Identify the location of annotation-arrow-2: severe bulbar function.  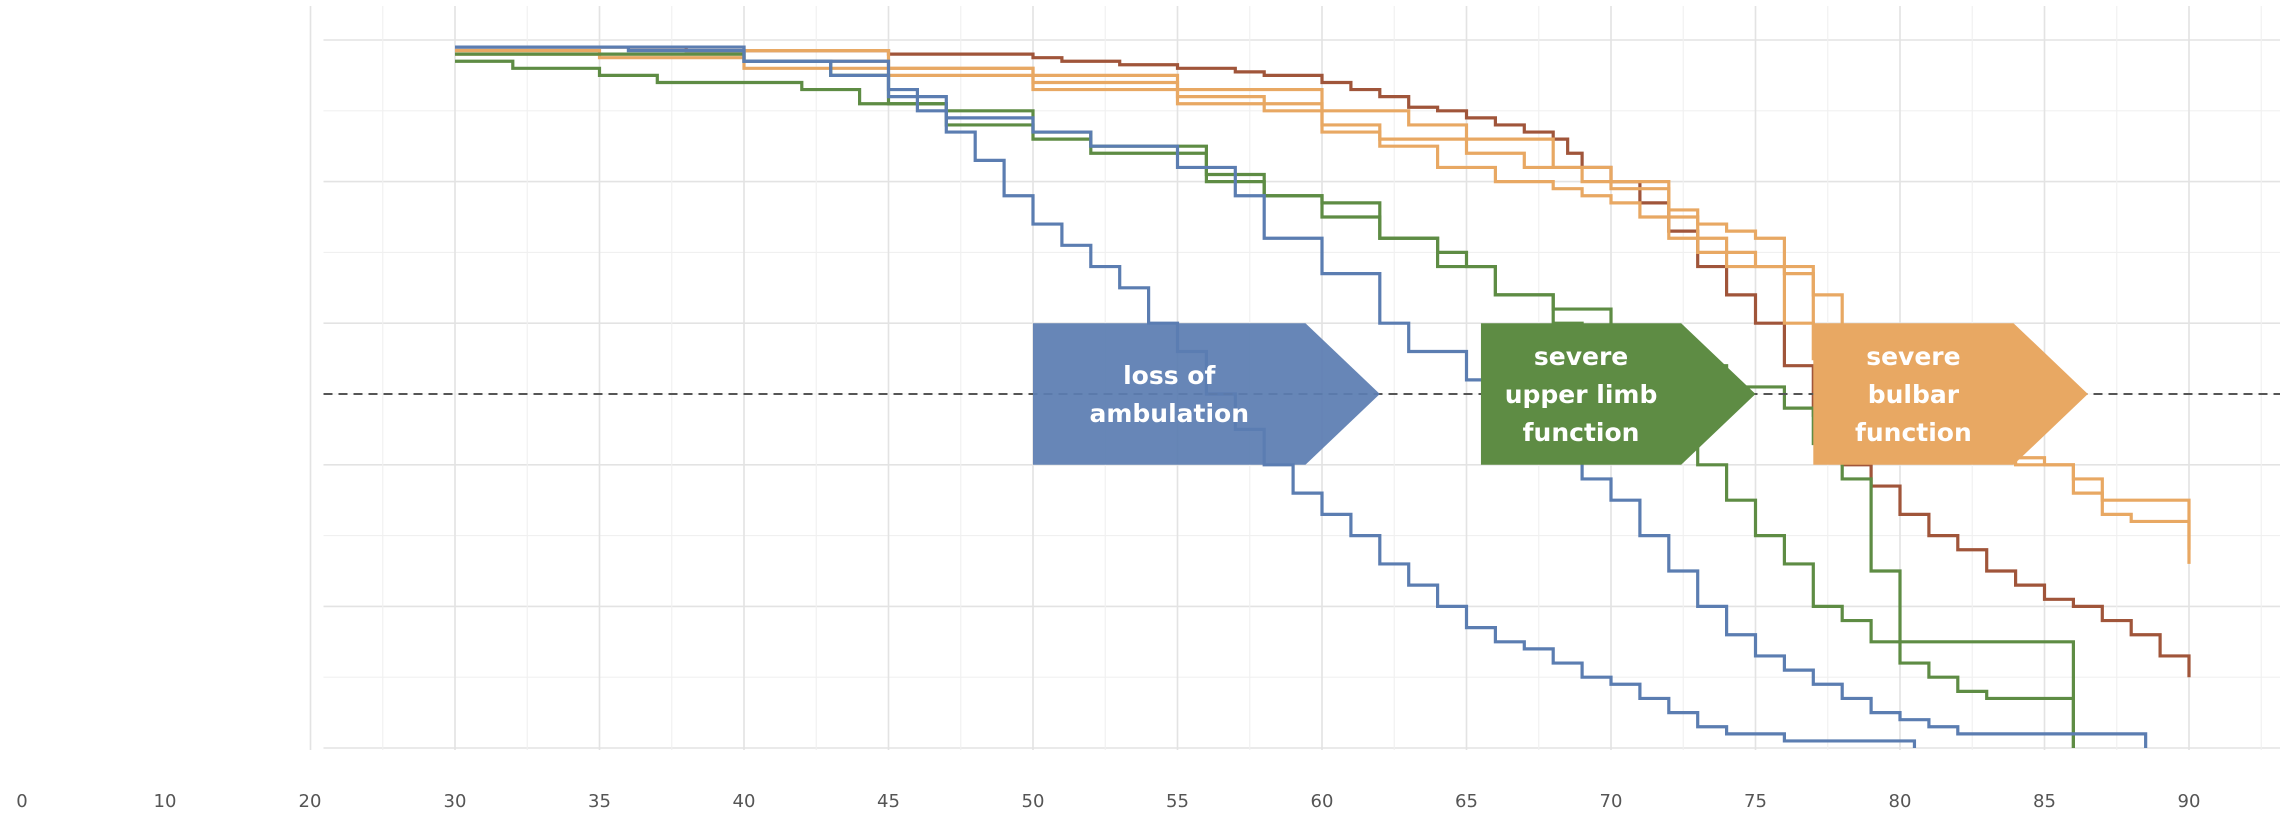
(1950, 394).